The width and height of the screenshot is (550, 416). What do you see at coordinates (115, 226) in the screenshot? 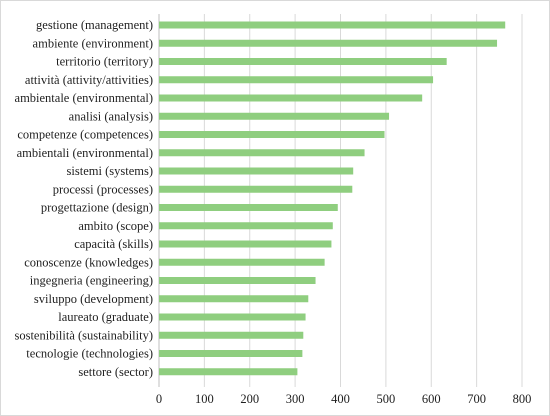
I see `category-label: ambito (scope)` at bounding box center [115, 226].